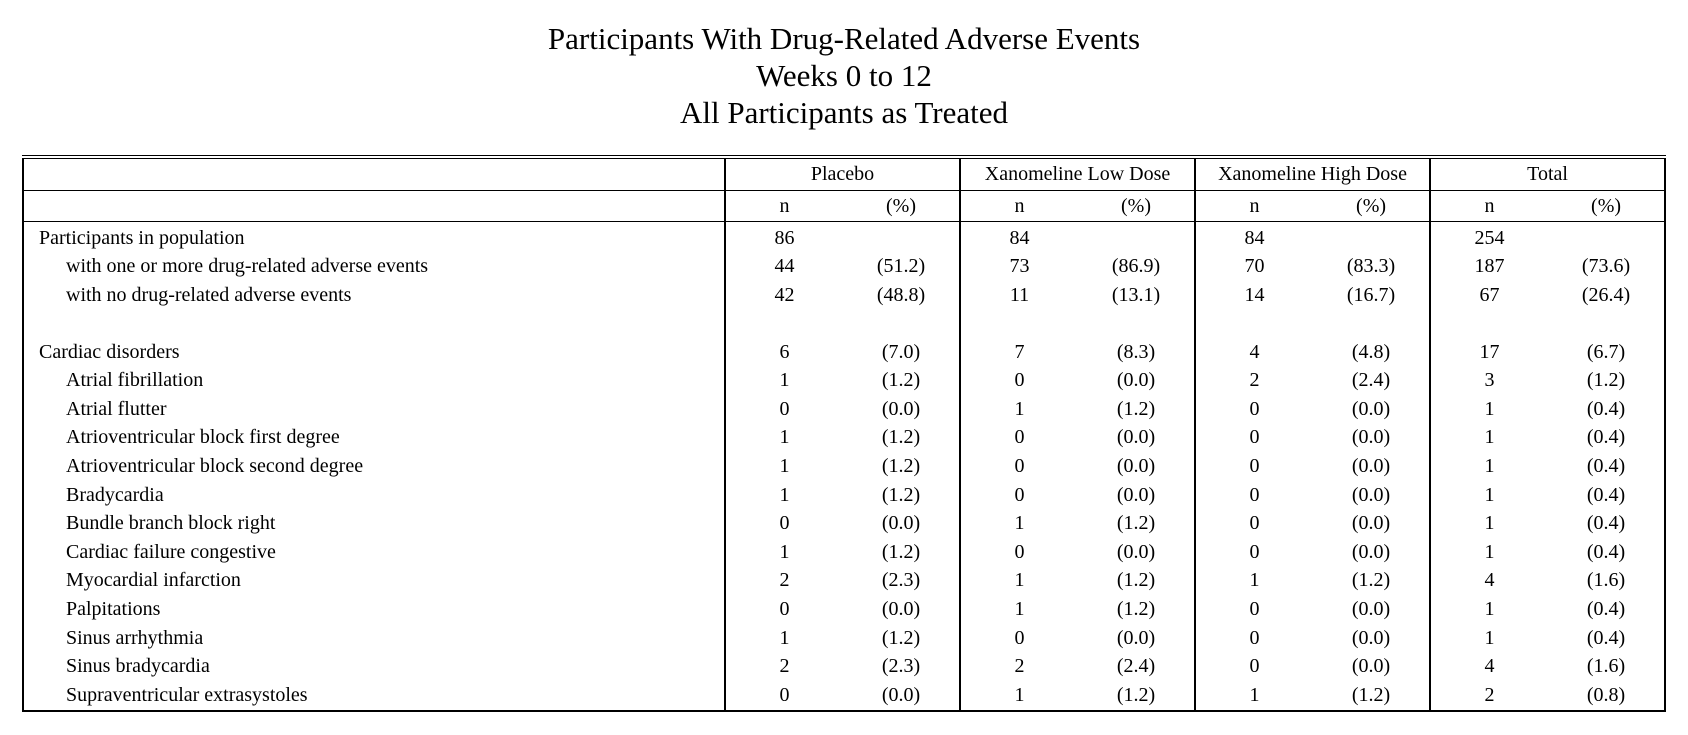 Image resolution: width=1688 pixels, height=735 pixels. I want to click on row-label: Sinus arrhythmia, so click(135, 637).